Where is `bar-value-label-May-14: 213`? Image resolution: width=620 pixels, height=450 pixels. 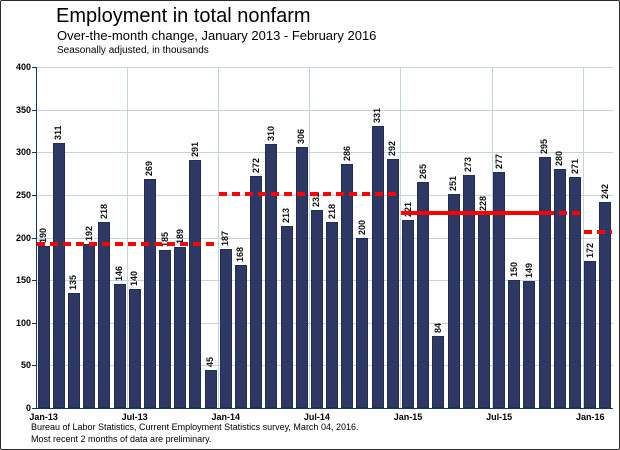 bar-value-label-May-14: 213 is located at coordinates (286, 216).